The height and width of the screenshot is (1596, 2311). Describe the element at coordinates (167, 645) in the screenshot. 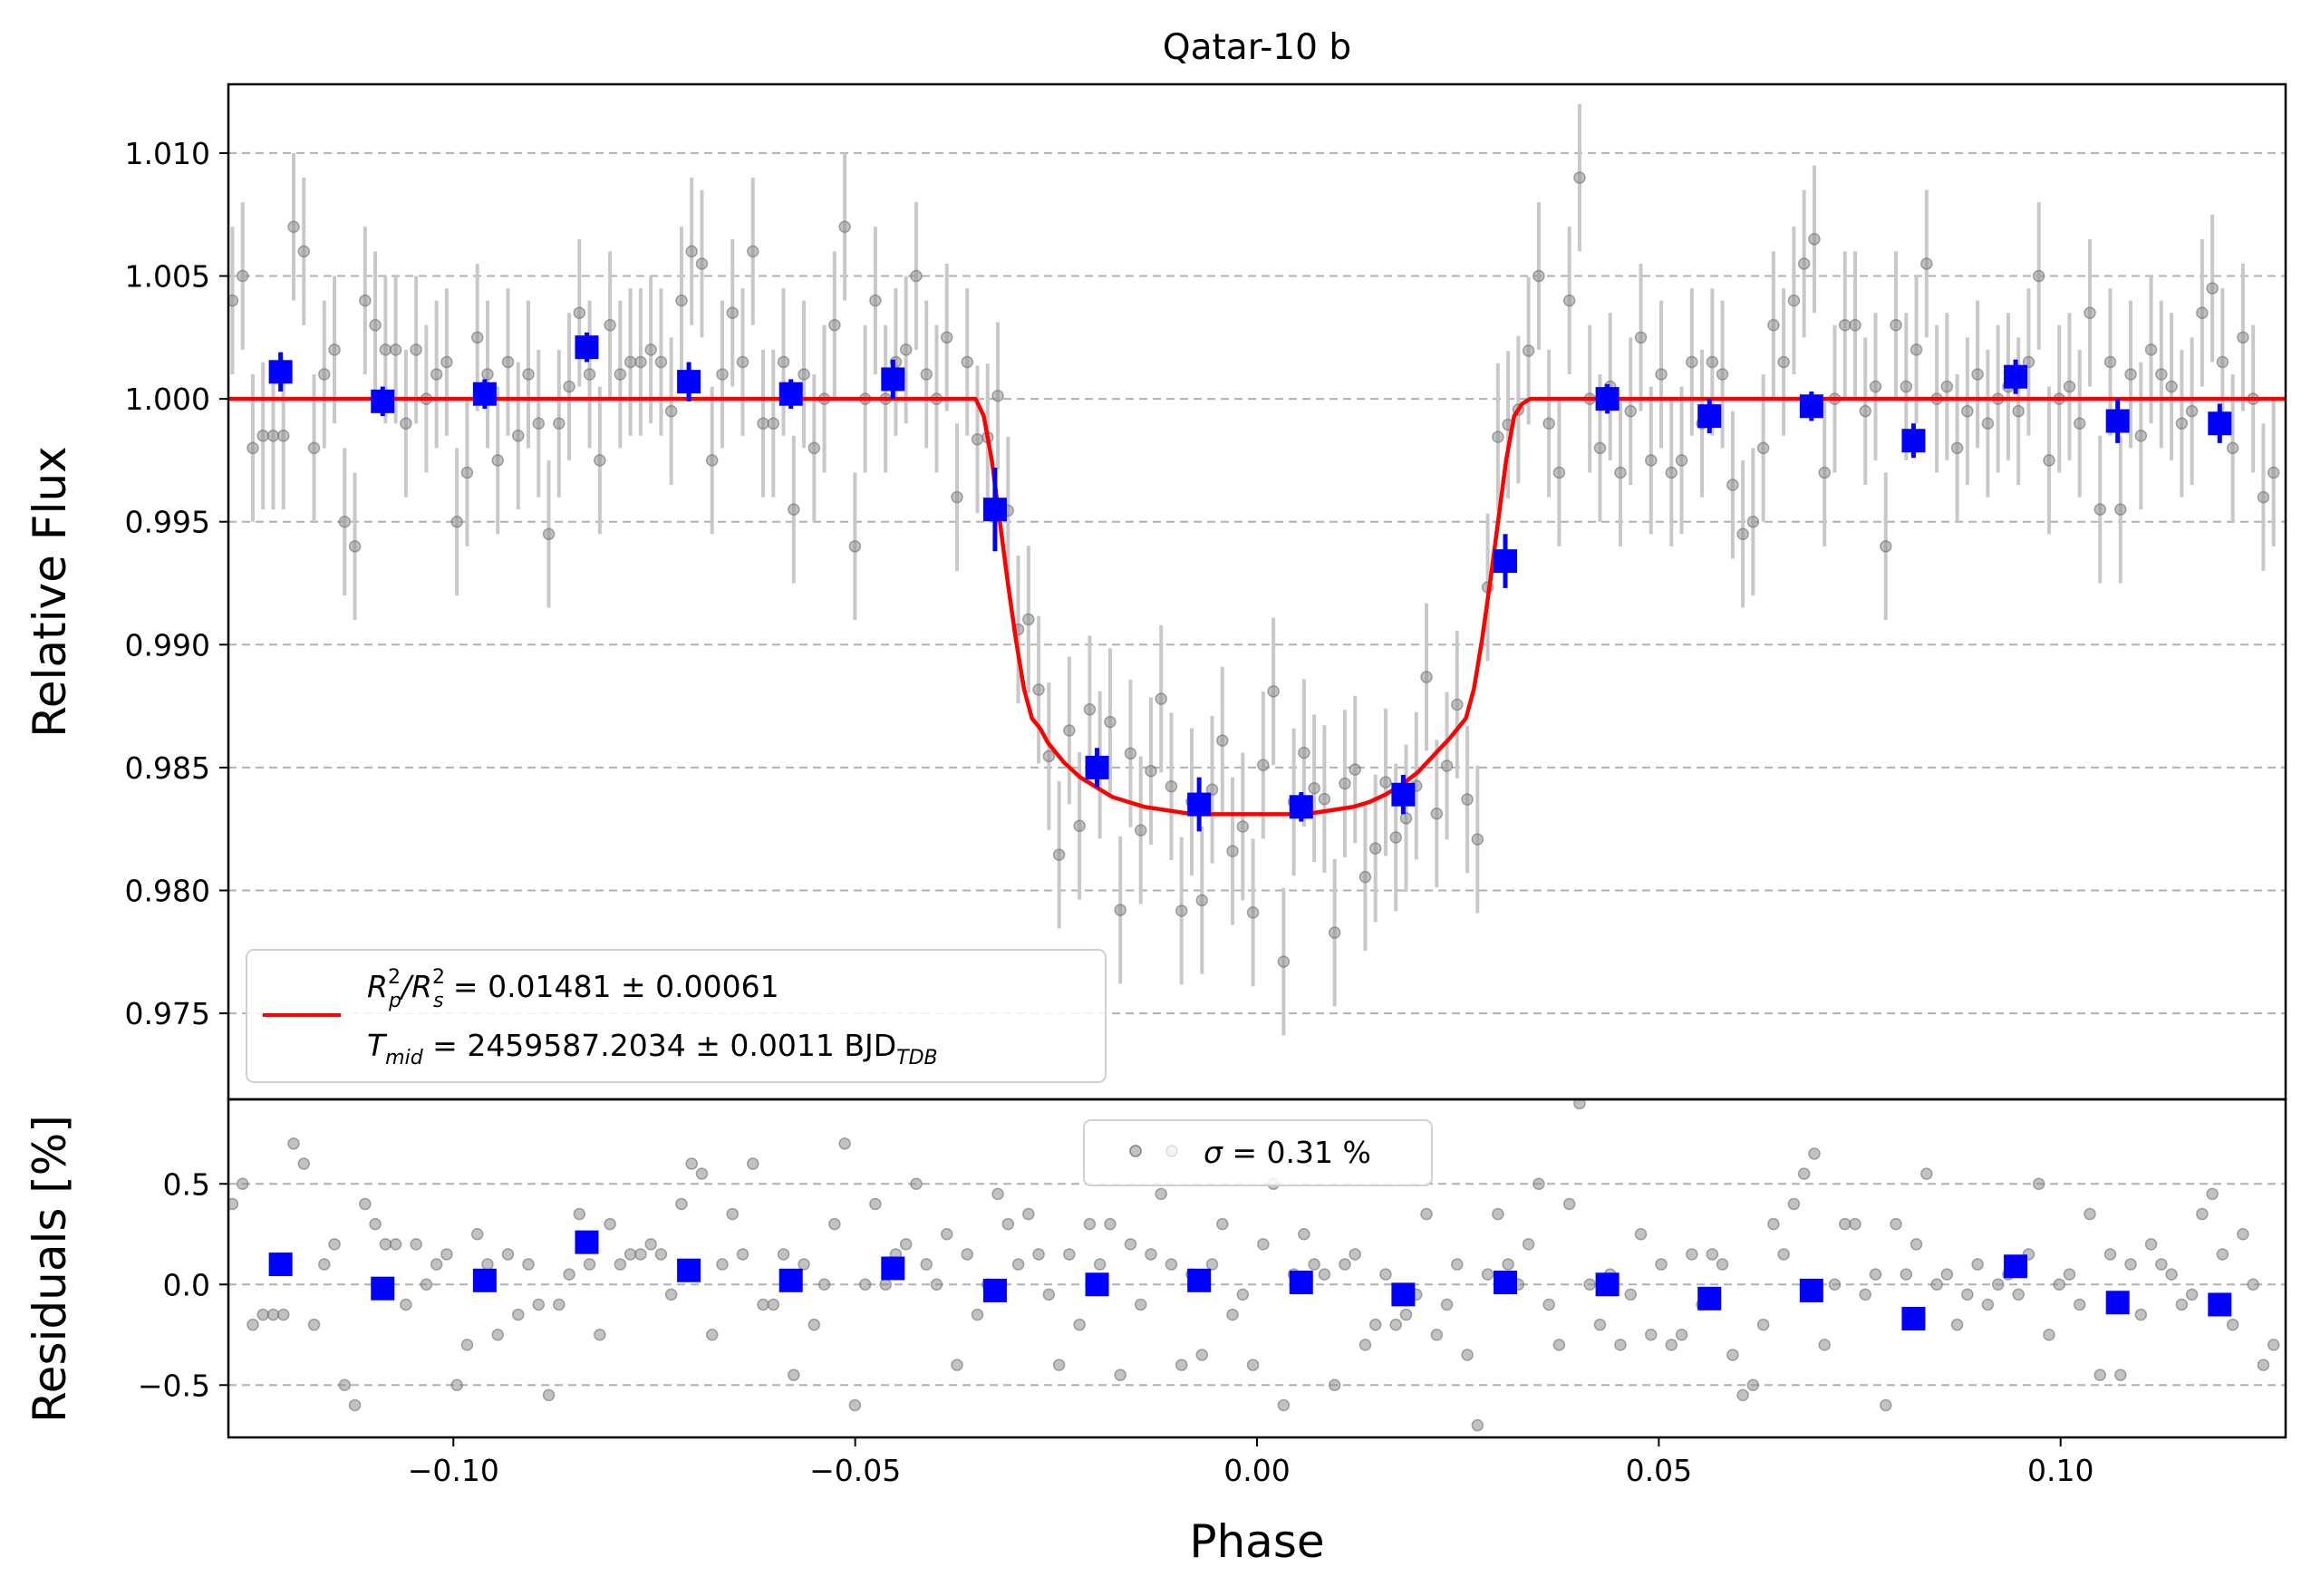

I see `main-y-tick-label: 0.990` at that location.